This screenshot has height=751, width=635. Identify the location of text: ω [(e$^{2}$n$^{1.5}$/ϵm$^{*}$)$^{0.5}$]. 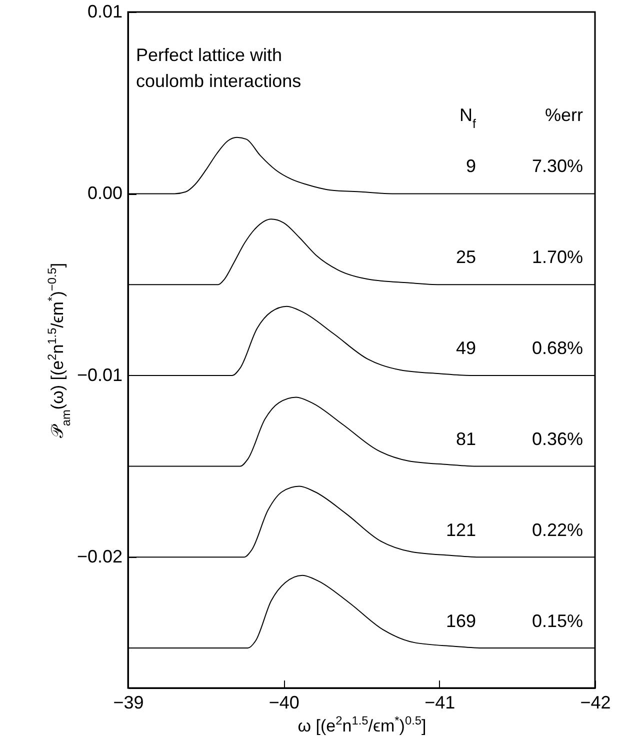
(362, 725).